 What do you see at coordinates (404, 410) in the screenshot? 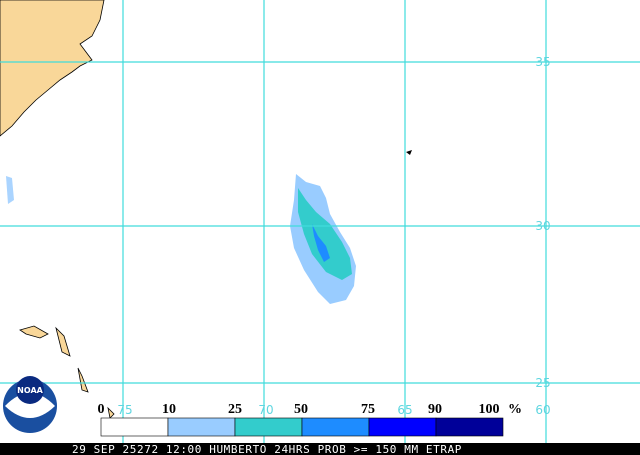
I see `lon-label: 65` at bounding box center [404, 410].